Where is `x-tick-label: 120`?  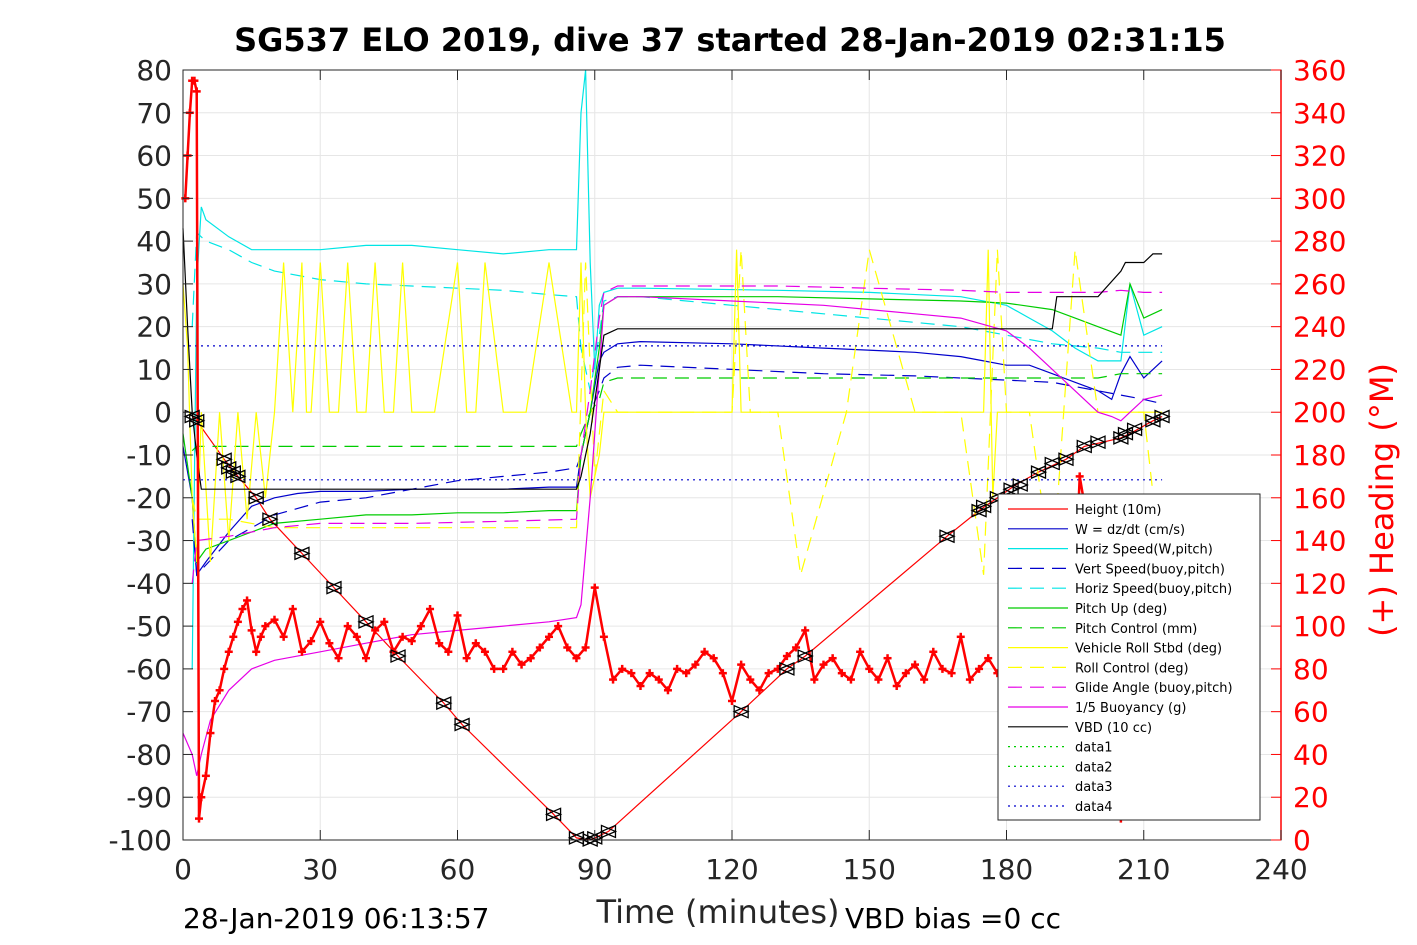 x-tick-label: 120 is located at coordinates (731, 869).